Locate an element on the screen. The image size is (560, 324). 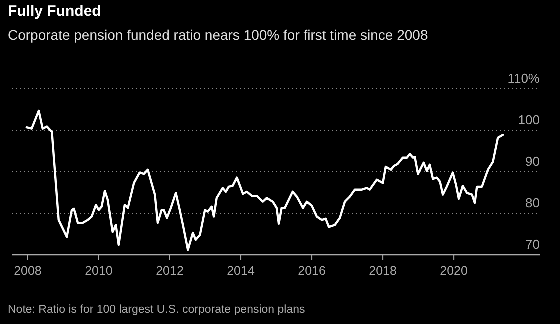
x-tick-label: 2020 is located at coordinates (454, 271).